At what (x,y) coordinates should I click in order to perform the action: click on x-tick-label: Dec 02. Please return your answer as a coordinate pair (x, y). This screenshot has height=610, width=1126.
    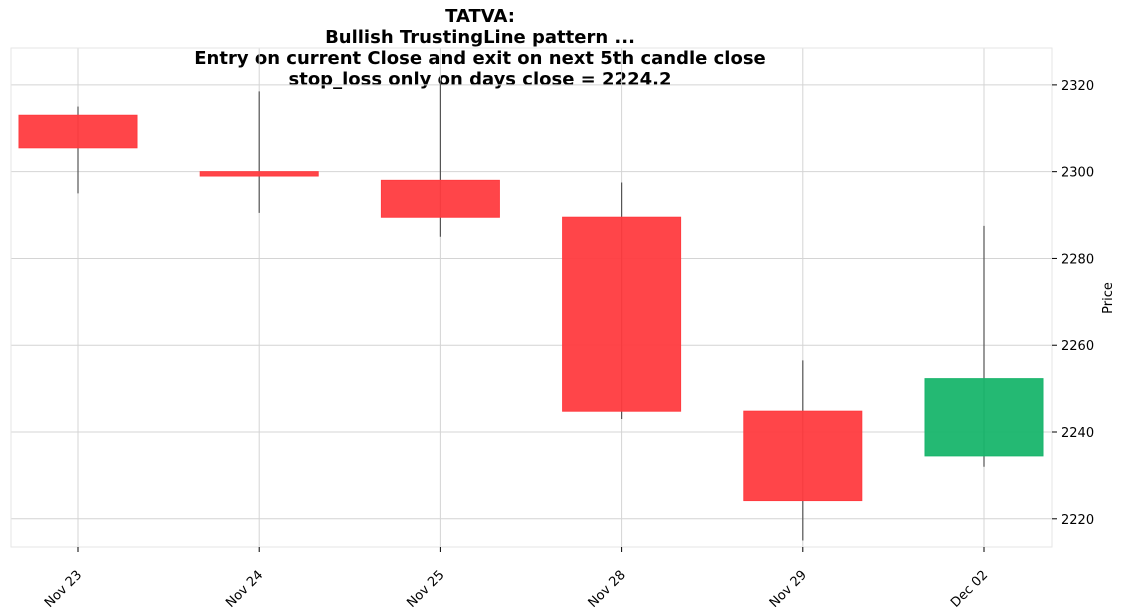
    Looking at the image, I should click on (969, 589).